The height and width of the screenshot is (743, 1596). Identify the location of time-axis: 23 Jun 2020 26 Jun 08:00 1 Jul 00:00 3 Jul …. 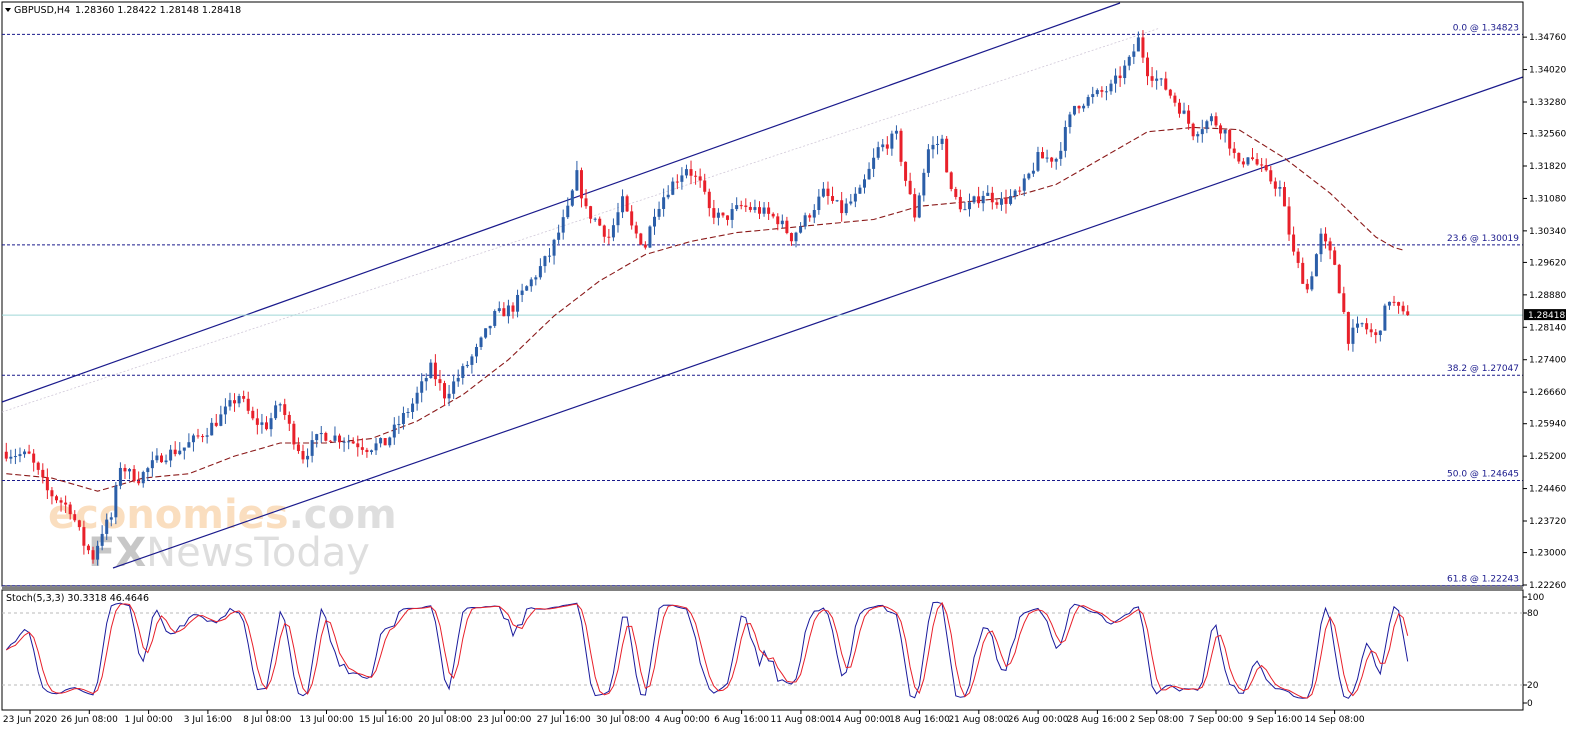
(684, 717).